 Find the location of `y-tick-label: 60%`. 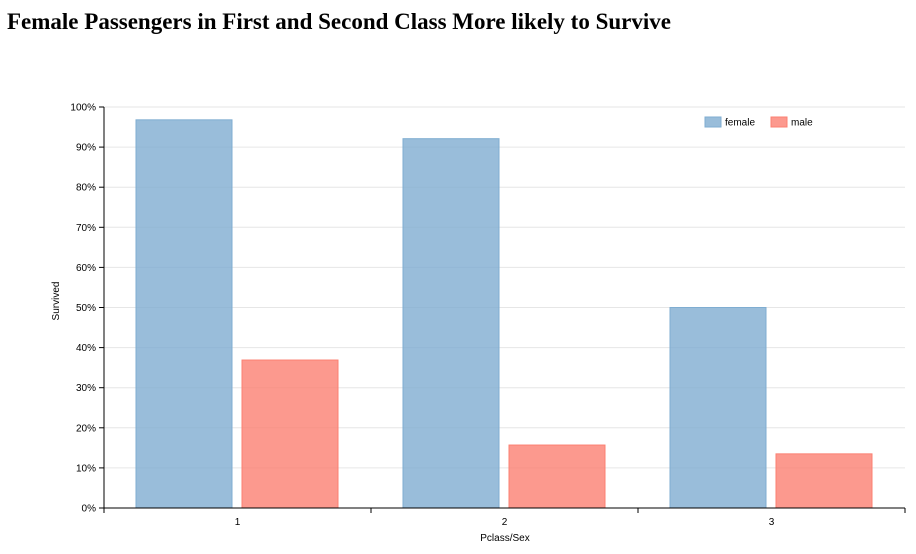

y-tick-label: 60% is located at coordinates (86, 268).